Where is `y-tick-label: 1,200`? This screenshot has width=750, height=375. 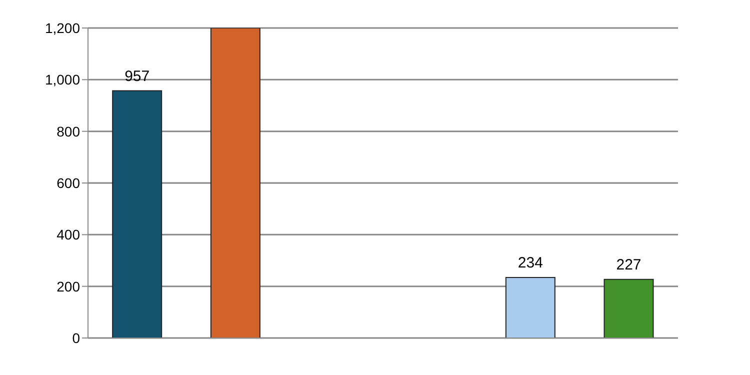
y-tick-label: 1,200 is located at coordinates (62, 28).